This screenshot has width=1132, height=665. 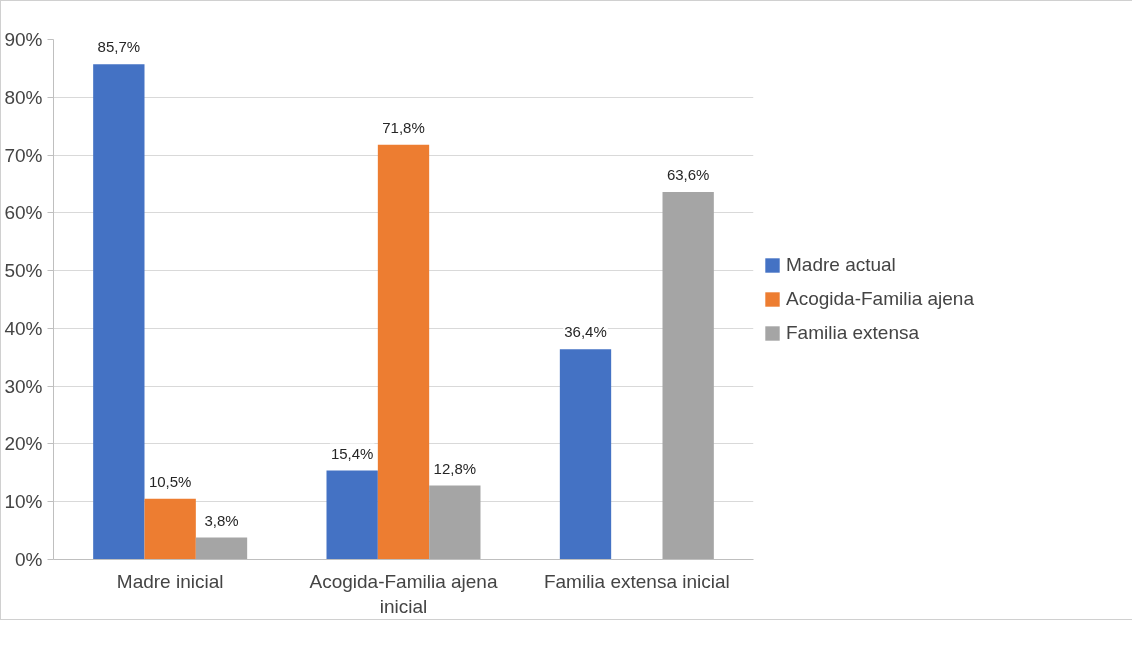 I want to click on data-label: 71,8%, so click(x=403, y=127).